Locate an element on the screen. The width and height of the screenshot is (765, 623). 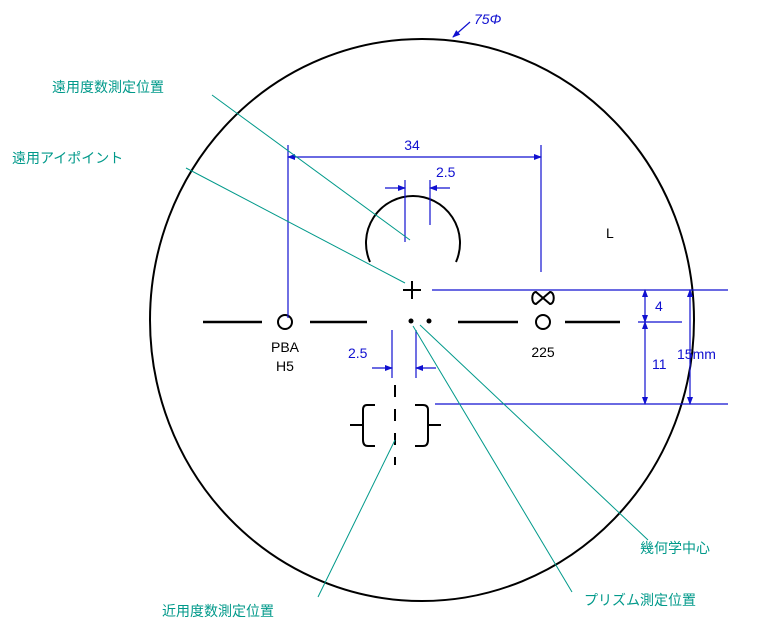
leader-label: 遠用アイポイント is located at coordinates (67, 158).